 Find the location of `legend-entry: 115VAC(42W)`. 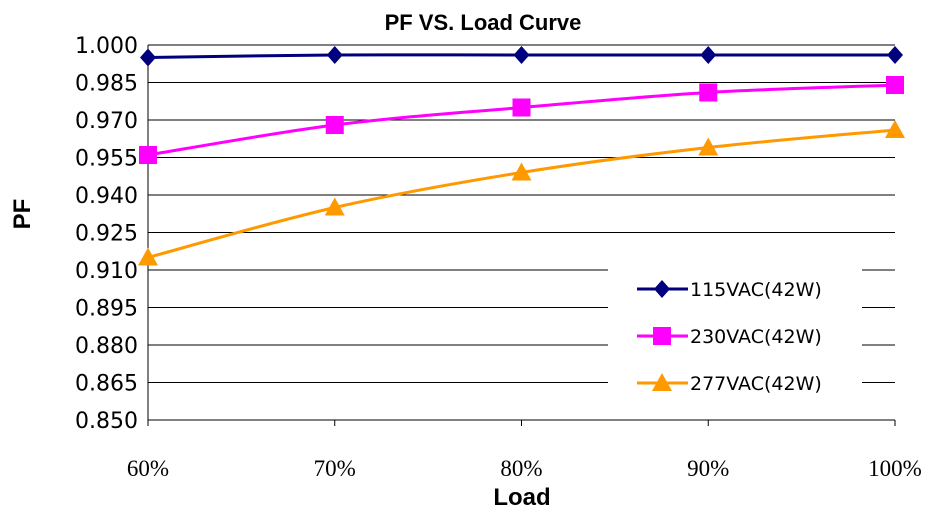

legend-entry: 115VAC(42W) is located at coordinates (729, 290).